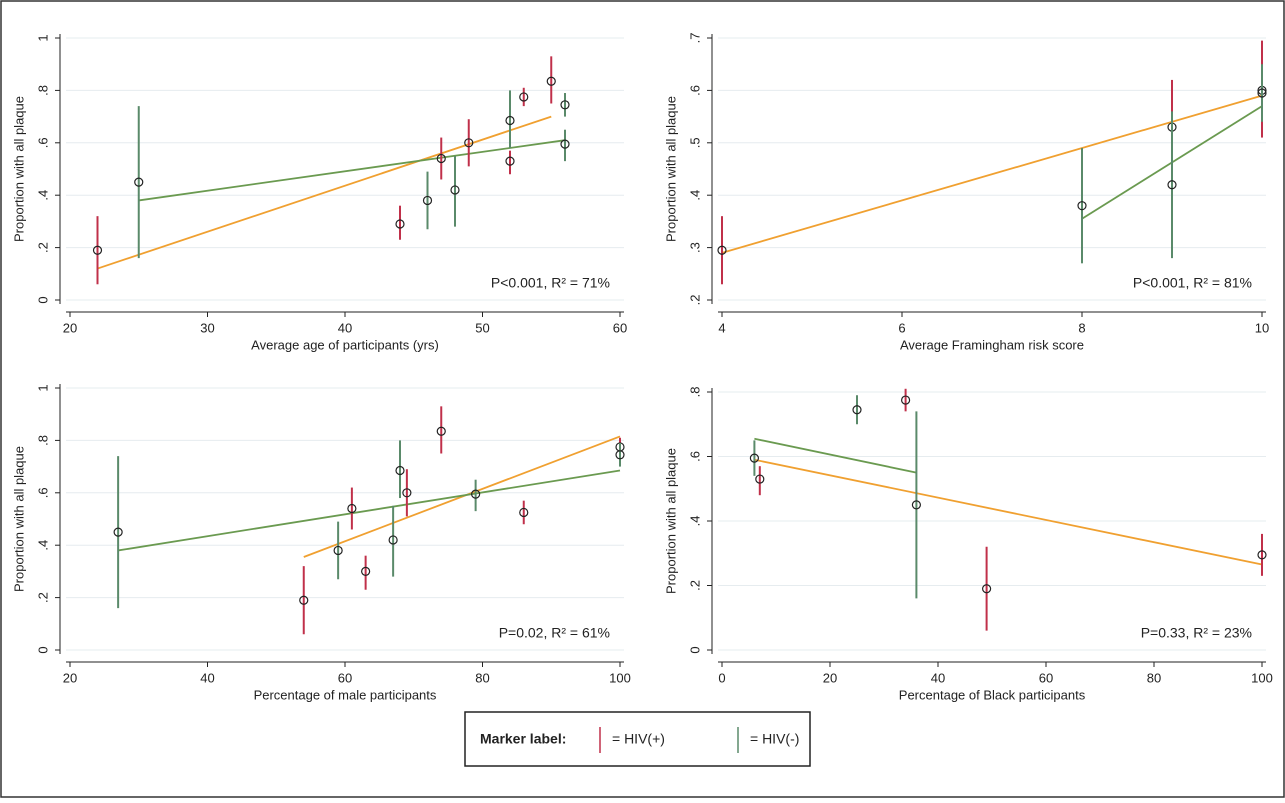 Image resolution: width=1285 pixels, height=803 pixels. I want to click on x-axis-title: Average Framingham risk score, so click(992, 344).